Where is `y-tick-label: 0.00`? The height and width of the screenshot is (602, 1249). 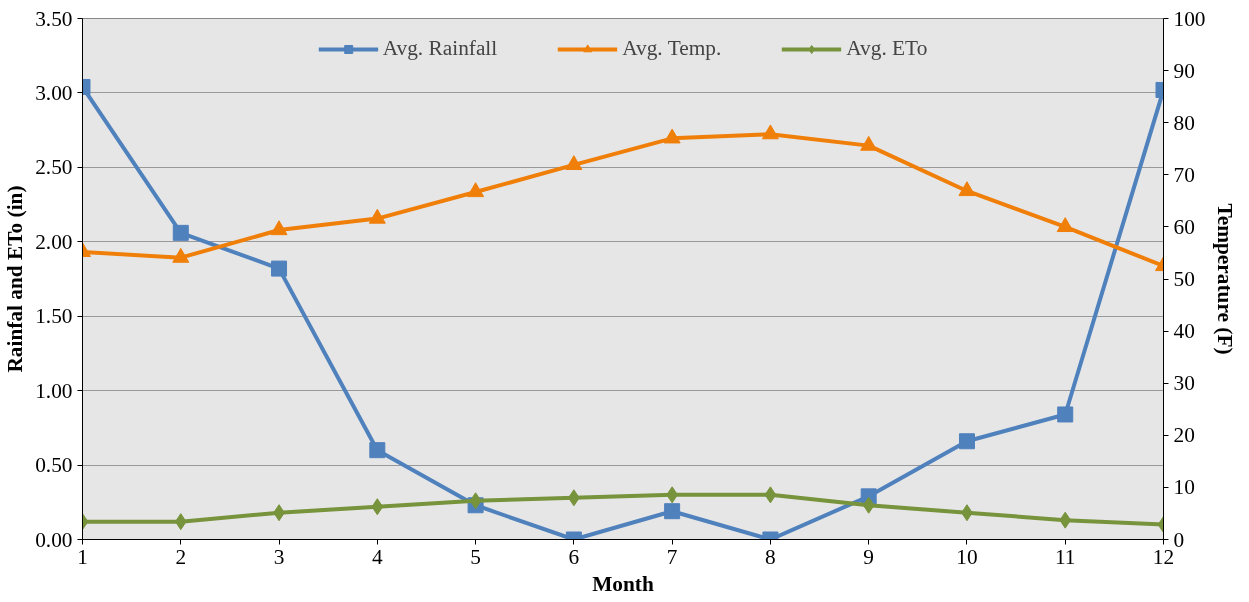 y-tick-label: 0.00 is located at coordinates (54, 539).